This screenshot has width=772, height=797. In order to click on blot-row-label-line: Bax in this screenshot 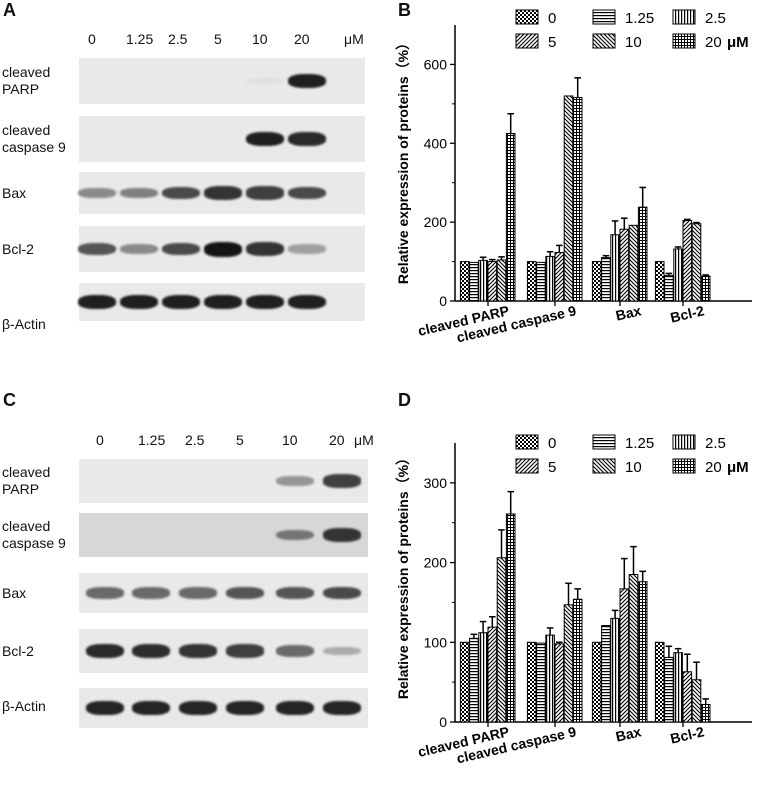, I will do `click(14, 192)`.